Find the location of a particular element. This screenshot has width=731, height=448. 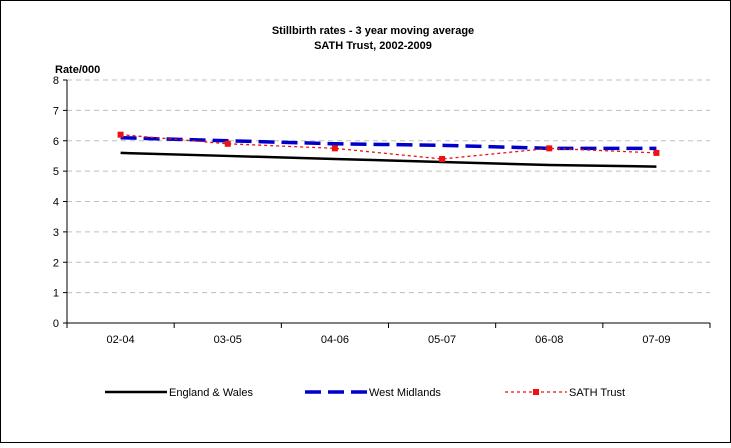

legend-label-0: England & Wales is located at coordinates (211, 393).